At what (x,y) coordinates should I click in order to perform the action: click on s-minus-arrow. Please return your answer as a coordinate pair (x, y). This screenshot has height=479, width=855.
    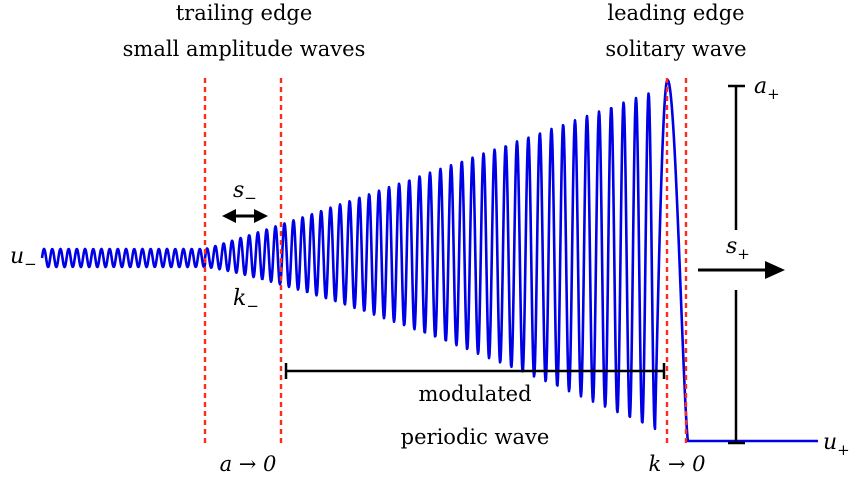
    Looking at the image, I should click on (245, 216).